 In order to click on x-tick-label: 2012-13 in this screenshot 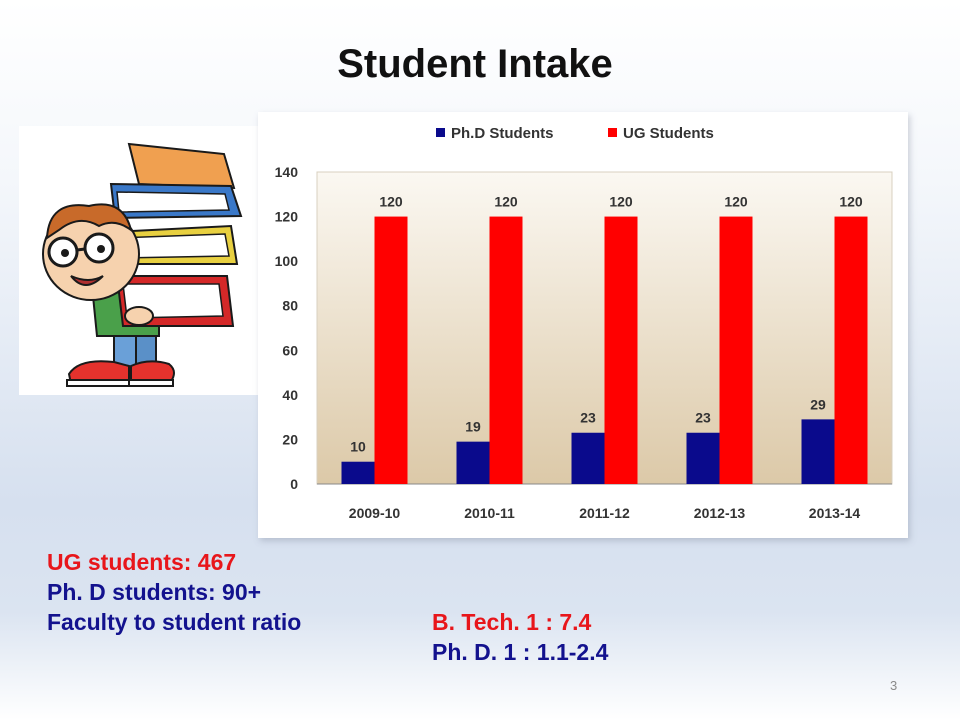, I will do `click(720, 513)`.